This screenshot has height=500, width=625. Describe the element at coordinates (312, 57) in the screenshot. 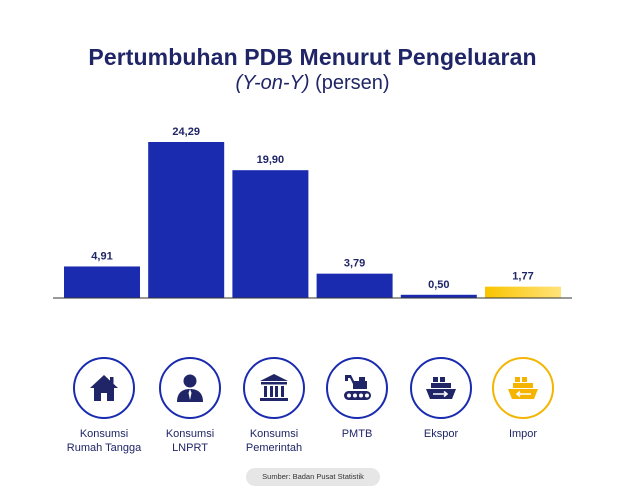

I see `chart-title: Pertumbuhan PDB Menurut Pengeluaran` at that location.